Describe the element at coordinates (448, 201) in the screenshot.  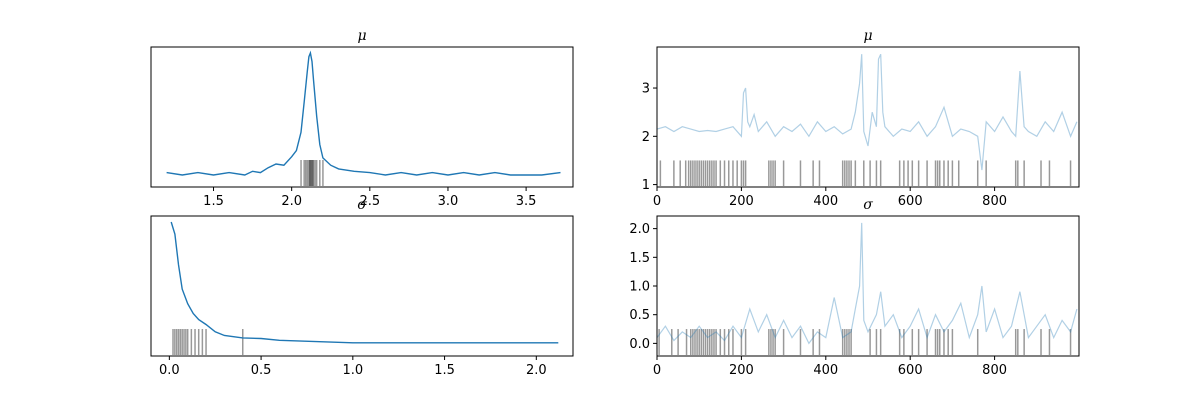
I see `x-tick-label: 3.0` at that location.